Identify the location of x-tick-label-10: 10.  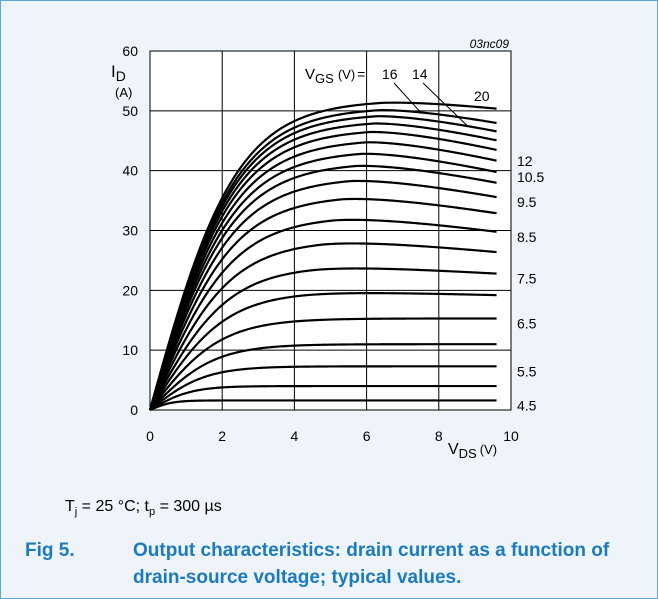
(511, 436).